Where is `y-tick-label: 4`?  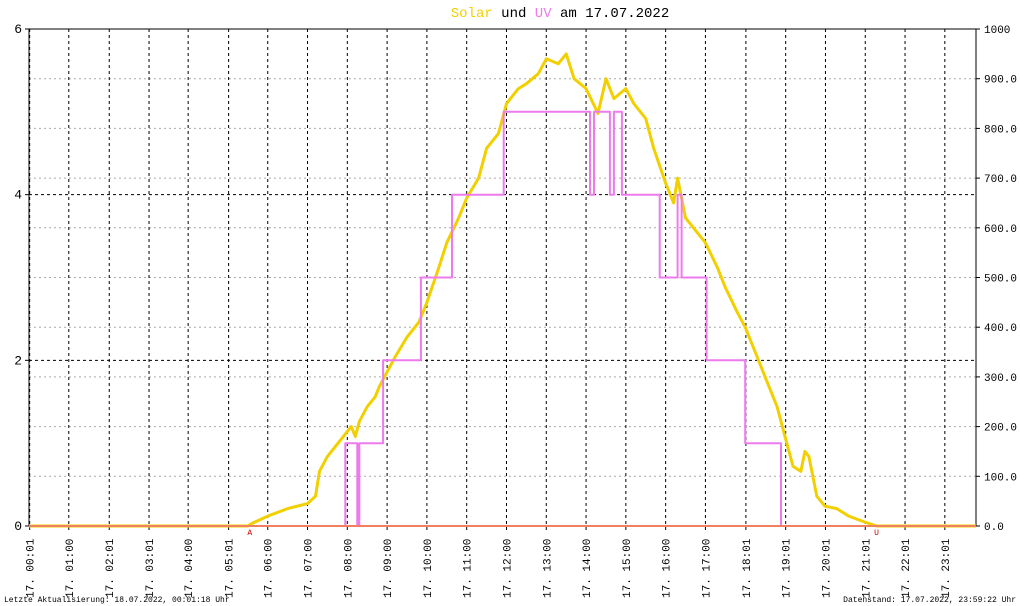
y-tick-label: 4 is located at coordinates (18, 195).